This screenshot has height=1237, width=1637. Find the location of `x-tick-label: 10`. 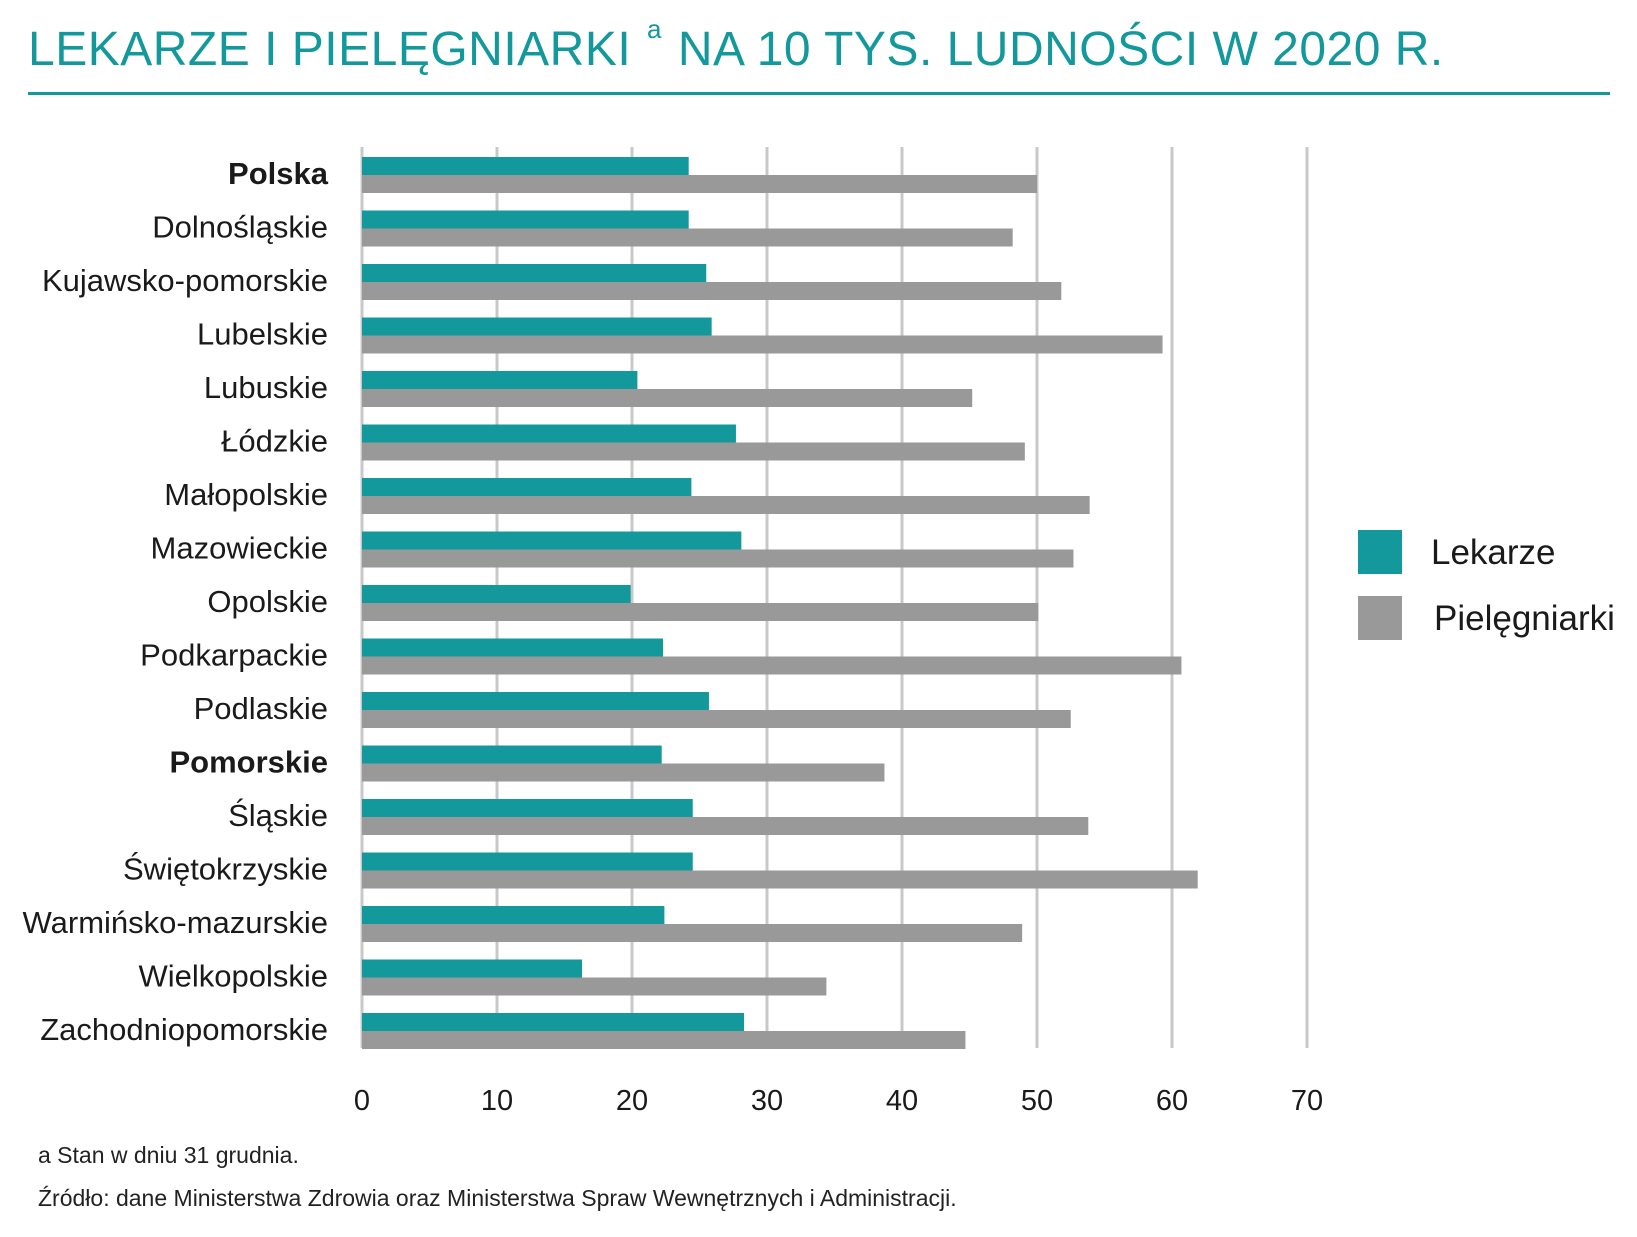

x-tick-label: 10 is located at coordinates (497, 1101).